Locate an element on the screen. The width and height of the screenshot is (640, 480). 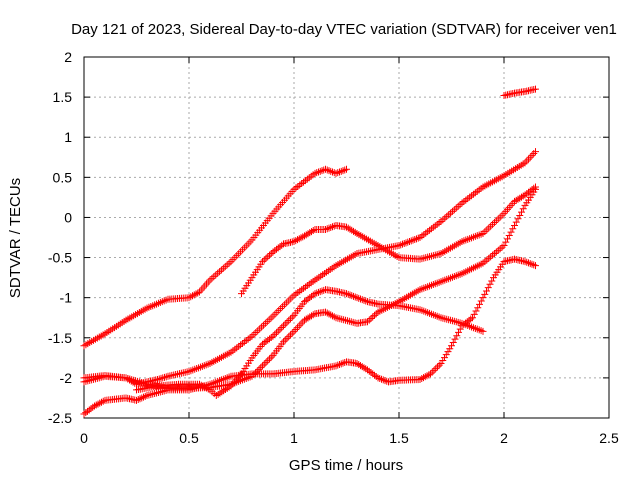
y-tick-label: 0.5 is located at coordinates (63, 177).